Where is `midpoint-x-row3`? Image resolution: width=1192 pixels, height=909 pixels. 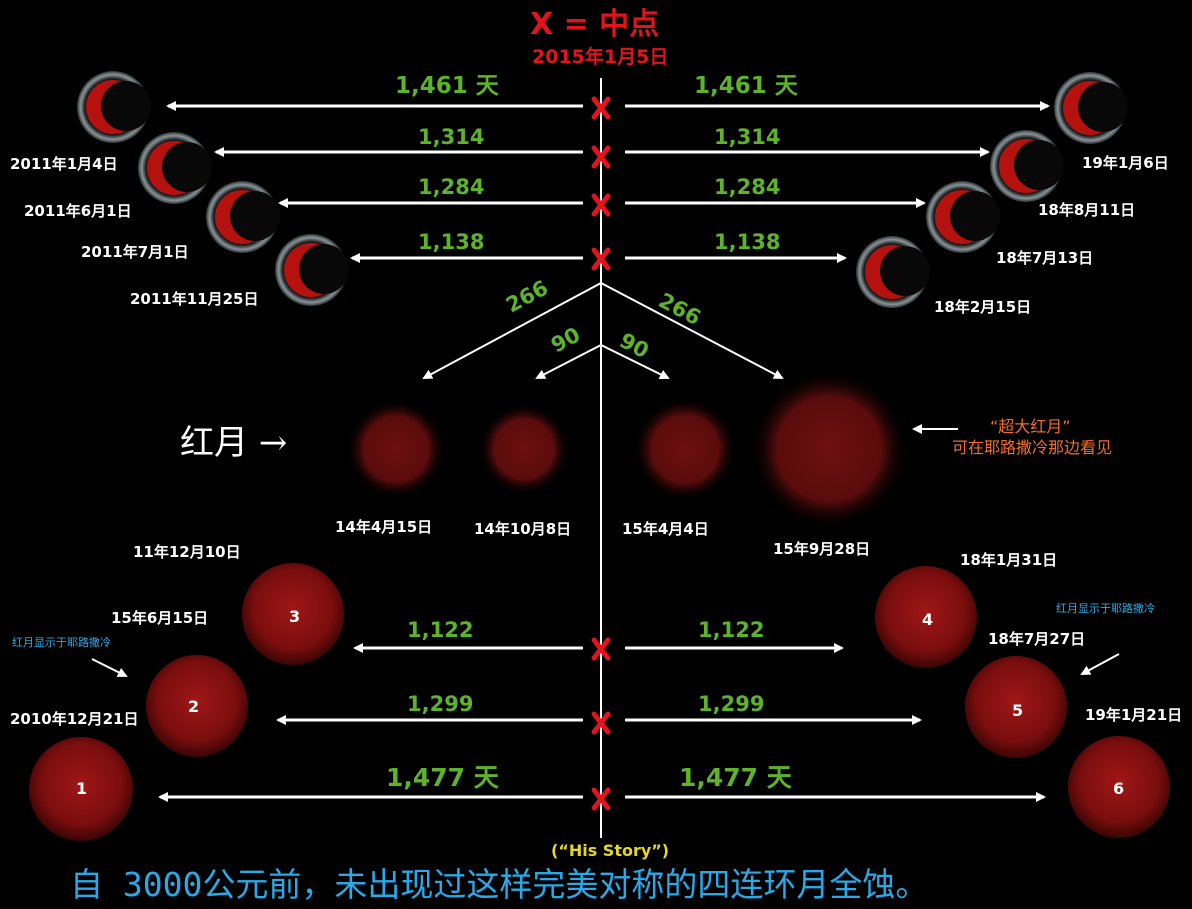
midpoint-x-row3 is located at coordinates (601, 205).